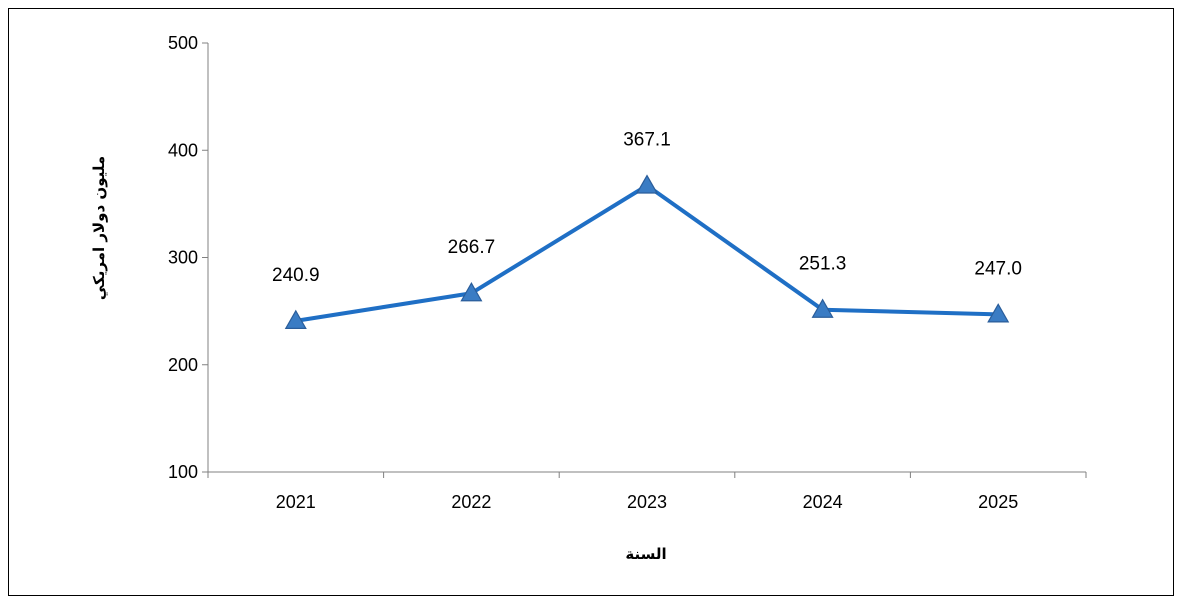  I want to click on y-axis-title: مليون دولار امريكي, so click(99, 228).